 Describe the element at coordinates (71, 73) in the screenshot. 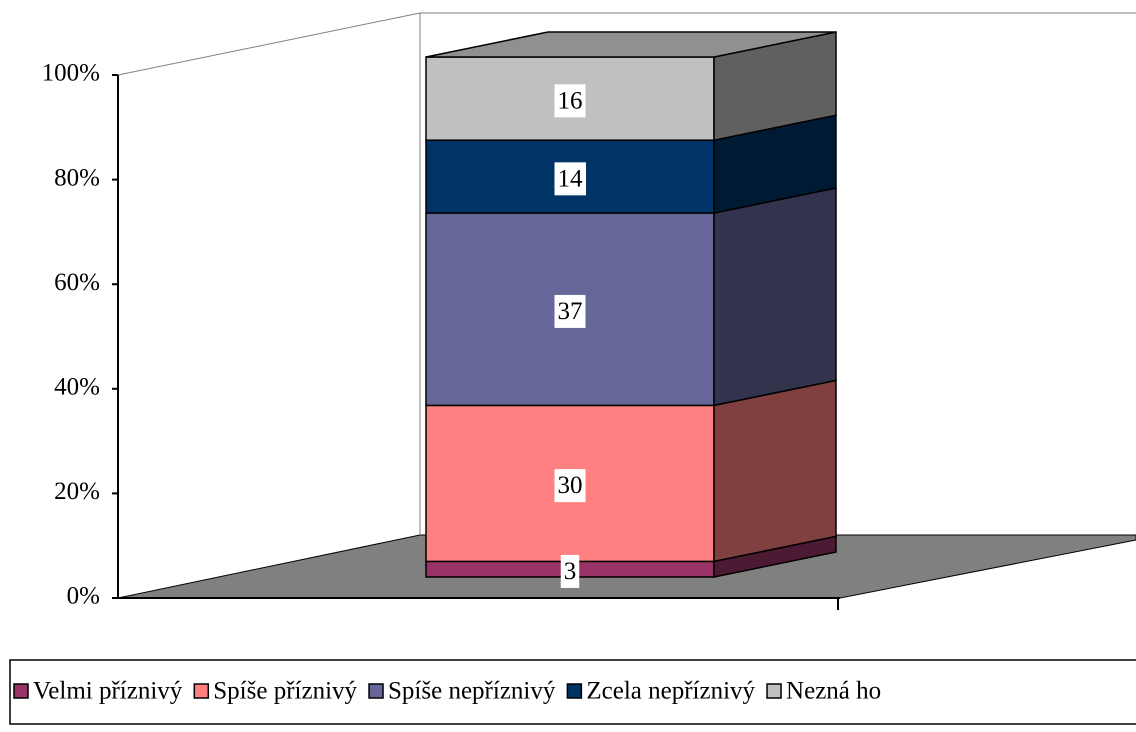

I see `y-tick-label: 100%` at that location.